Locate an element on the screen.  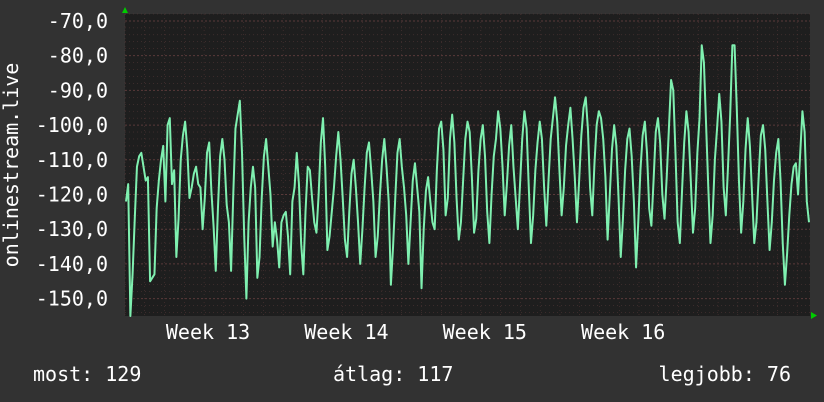
x-tick-label: Week 16 is located at coordinates (623, 332).